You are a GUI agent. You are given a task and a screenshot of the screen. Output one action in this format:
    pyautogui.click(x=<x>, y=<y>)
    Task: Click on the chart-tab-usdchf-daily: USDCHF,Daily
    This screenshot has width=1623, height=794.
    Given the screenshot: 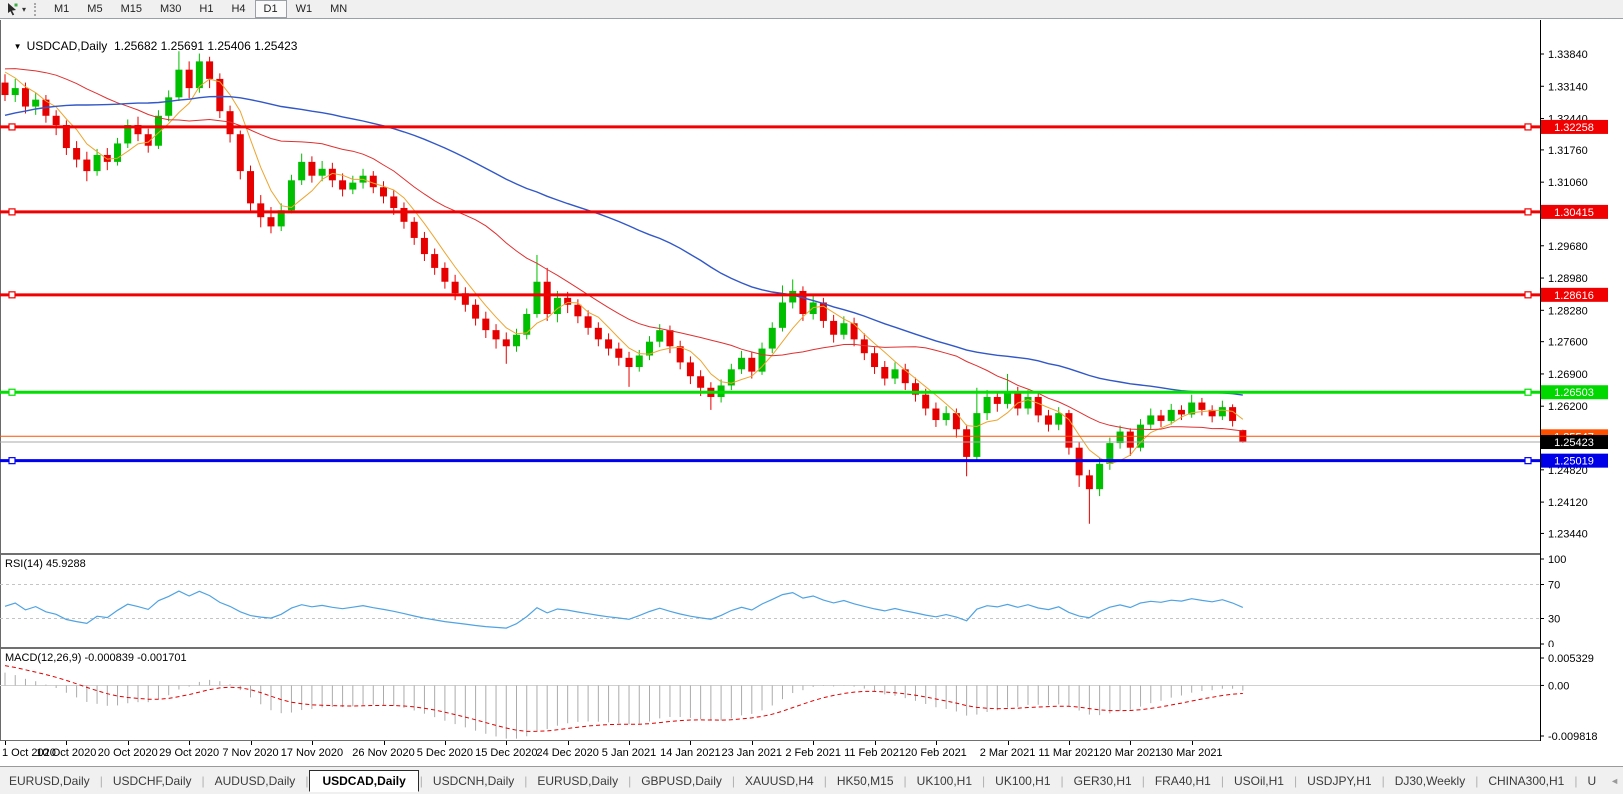 What is the action you would take?
    pyautogui.click(x=152, y=780)
    